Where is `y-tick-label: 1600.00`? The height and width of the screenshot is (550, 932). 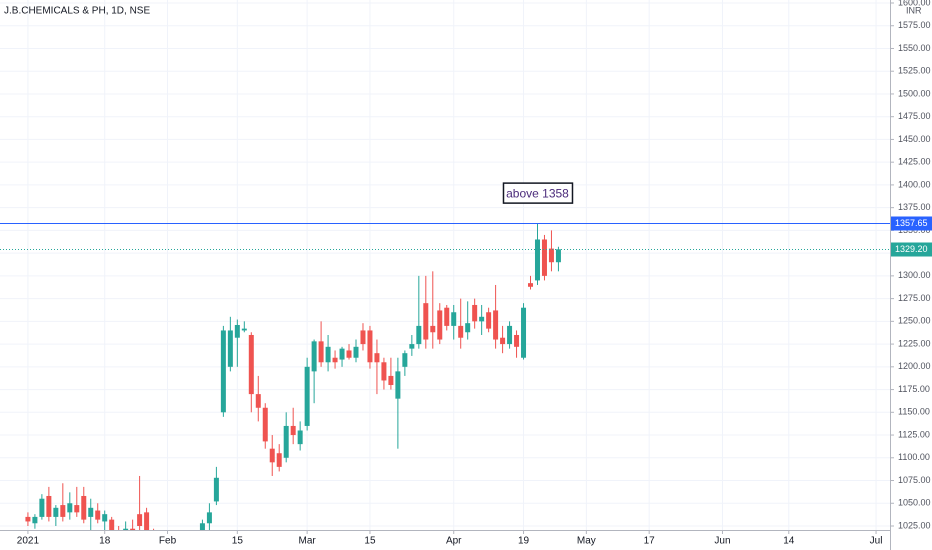 y-tick-label: 1600.00 is located at coordinates (914, 3).